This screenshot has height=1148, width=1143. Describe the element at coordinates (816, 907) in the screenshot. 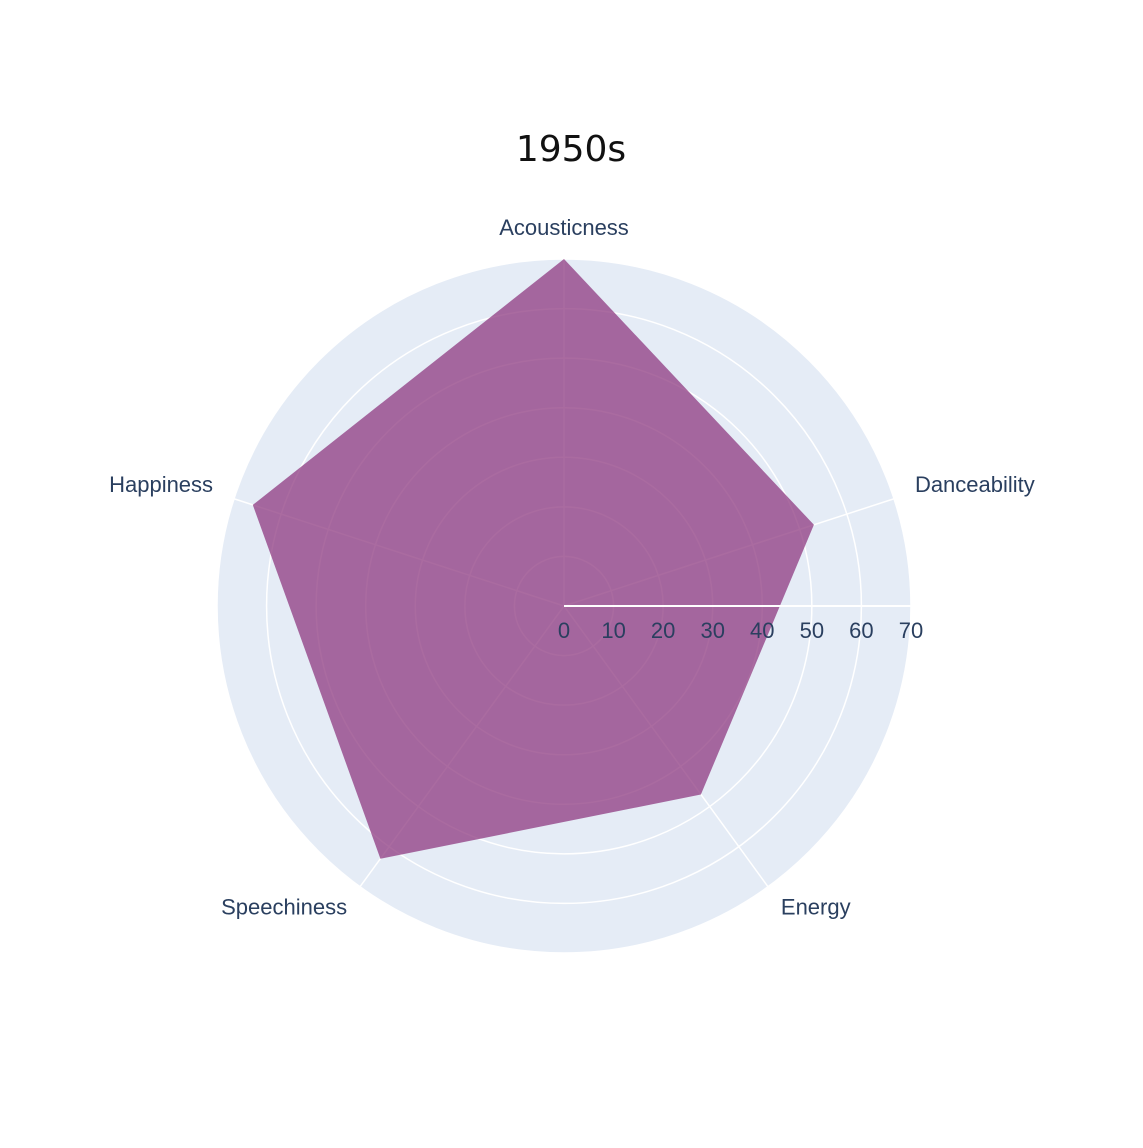

I see `category-label-energy: Energy` at that location.